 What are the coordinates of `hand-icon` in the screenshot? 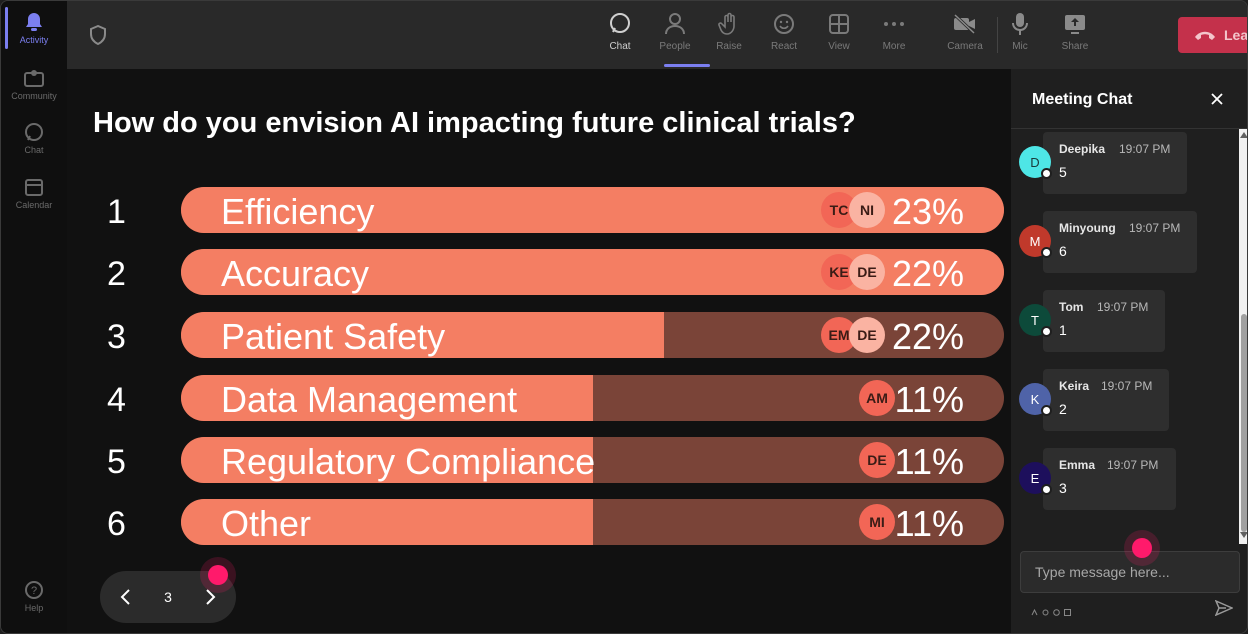 It's located at (729, 24).